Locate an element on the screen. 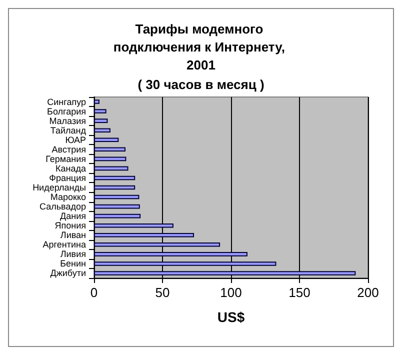 The image size is (400, 353). y-tick-label: Аргентина is located at coordinates (64, 245).